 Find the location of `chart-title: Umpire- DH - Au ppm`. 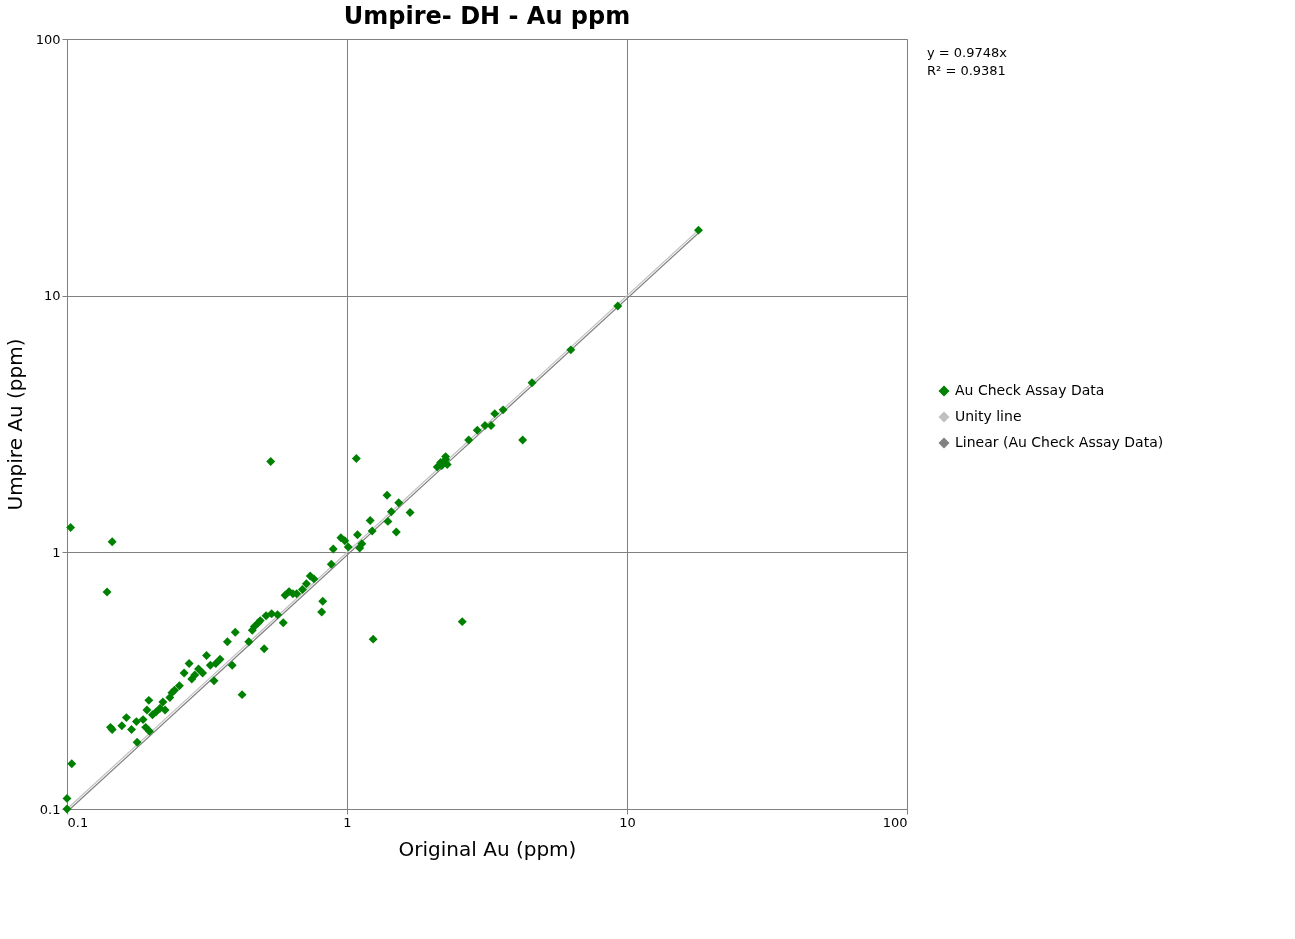

chart-title: Umpire- DH - Au ppm is located at coordinates (487, 16).